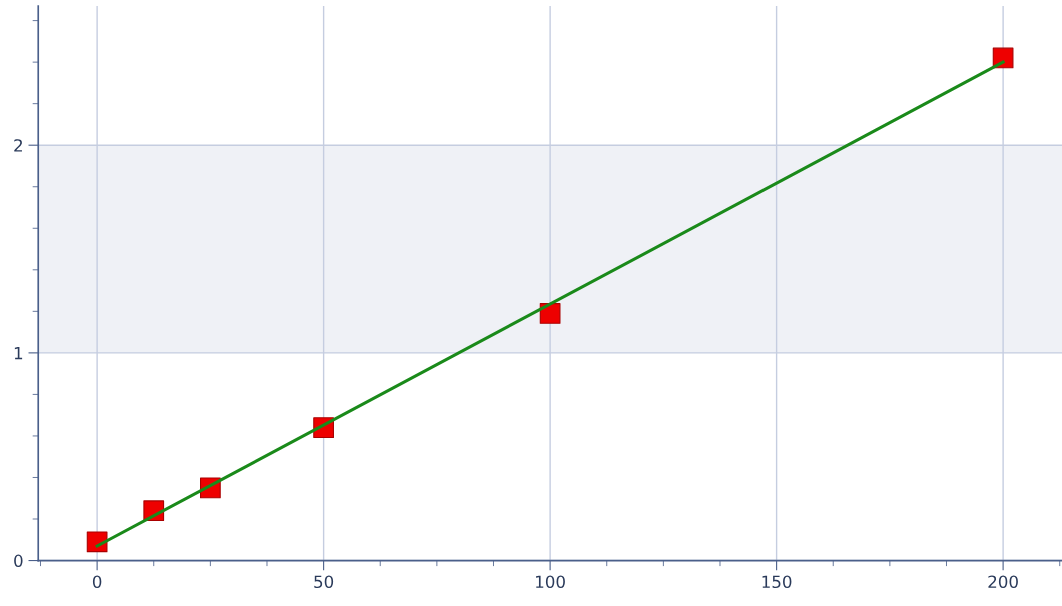 The height and width of the screenshot is (606, 1062). Describe the element at coordinates (550, 582) in the screenshot. I see `x-tick-label: 100` at that location.